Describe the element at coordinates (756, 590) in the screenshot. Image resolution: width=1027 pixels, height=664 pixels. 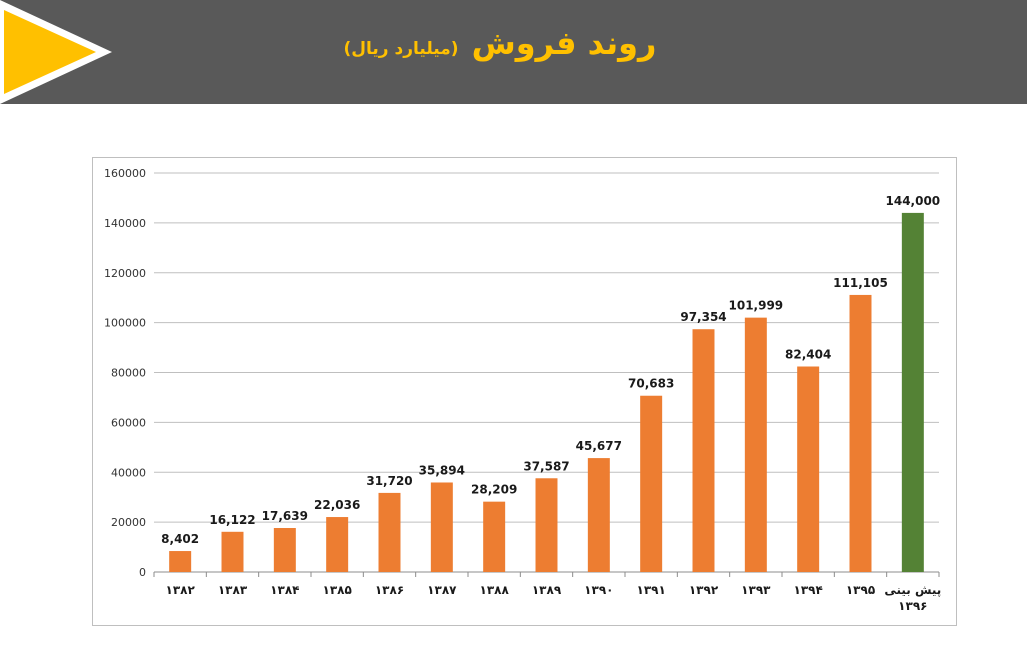
I see `x-tick-label: ۱۳۹۳` at that location.